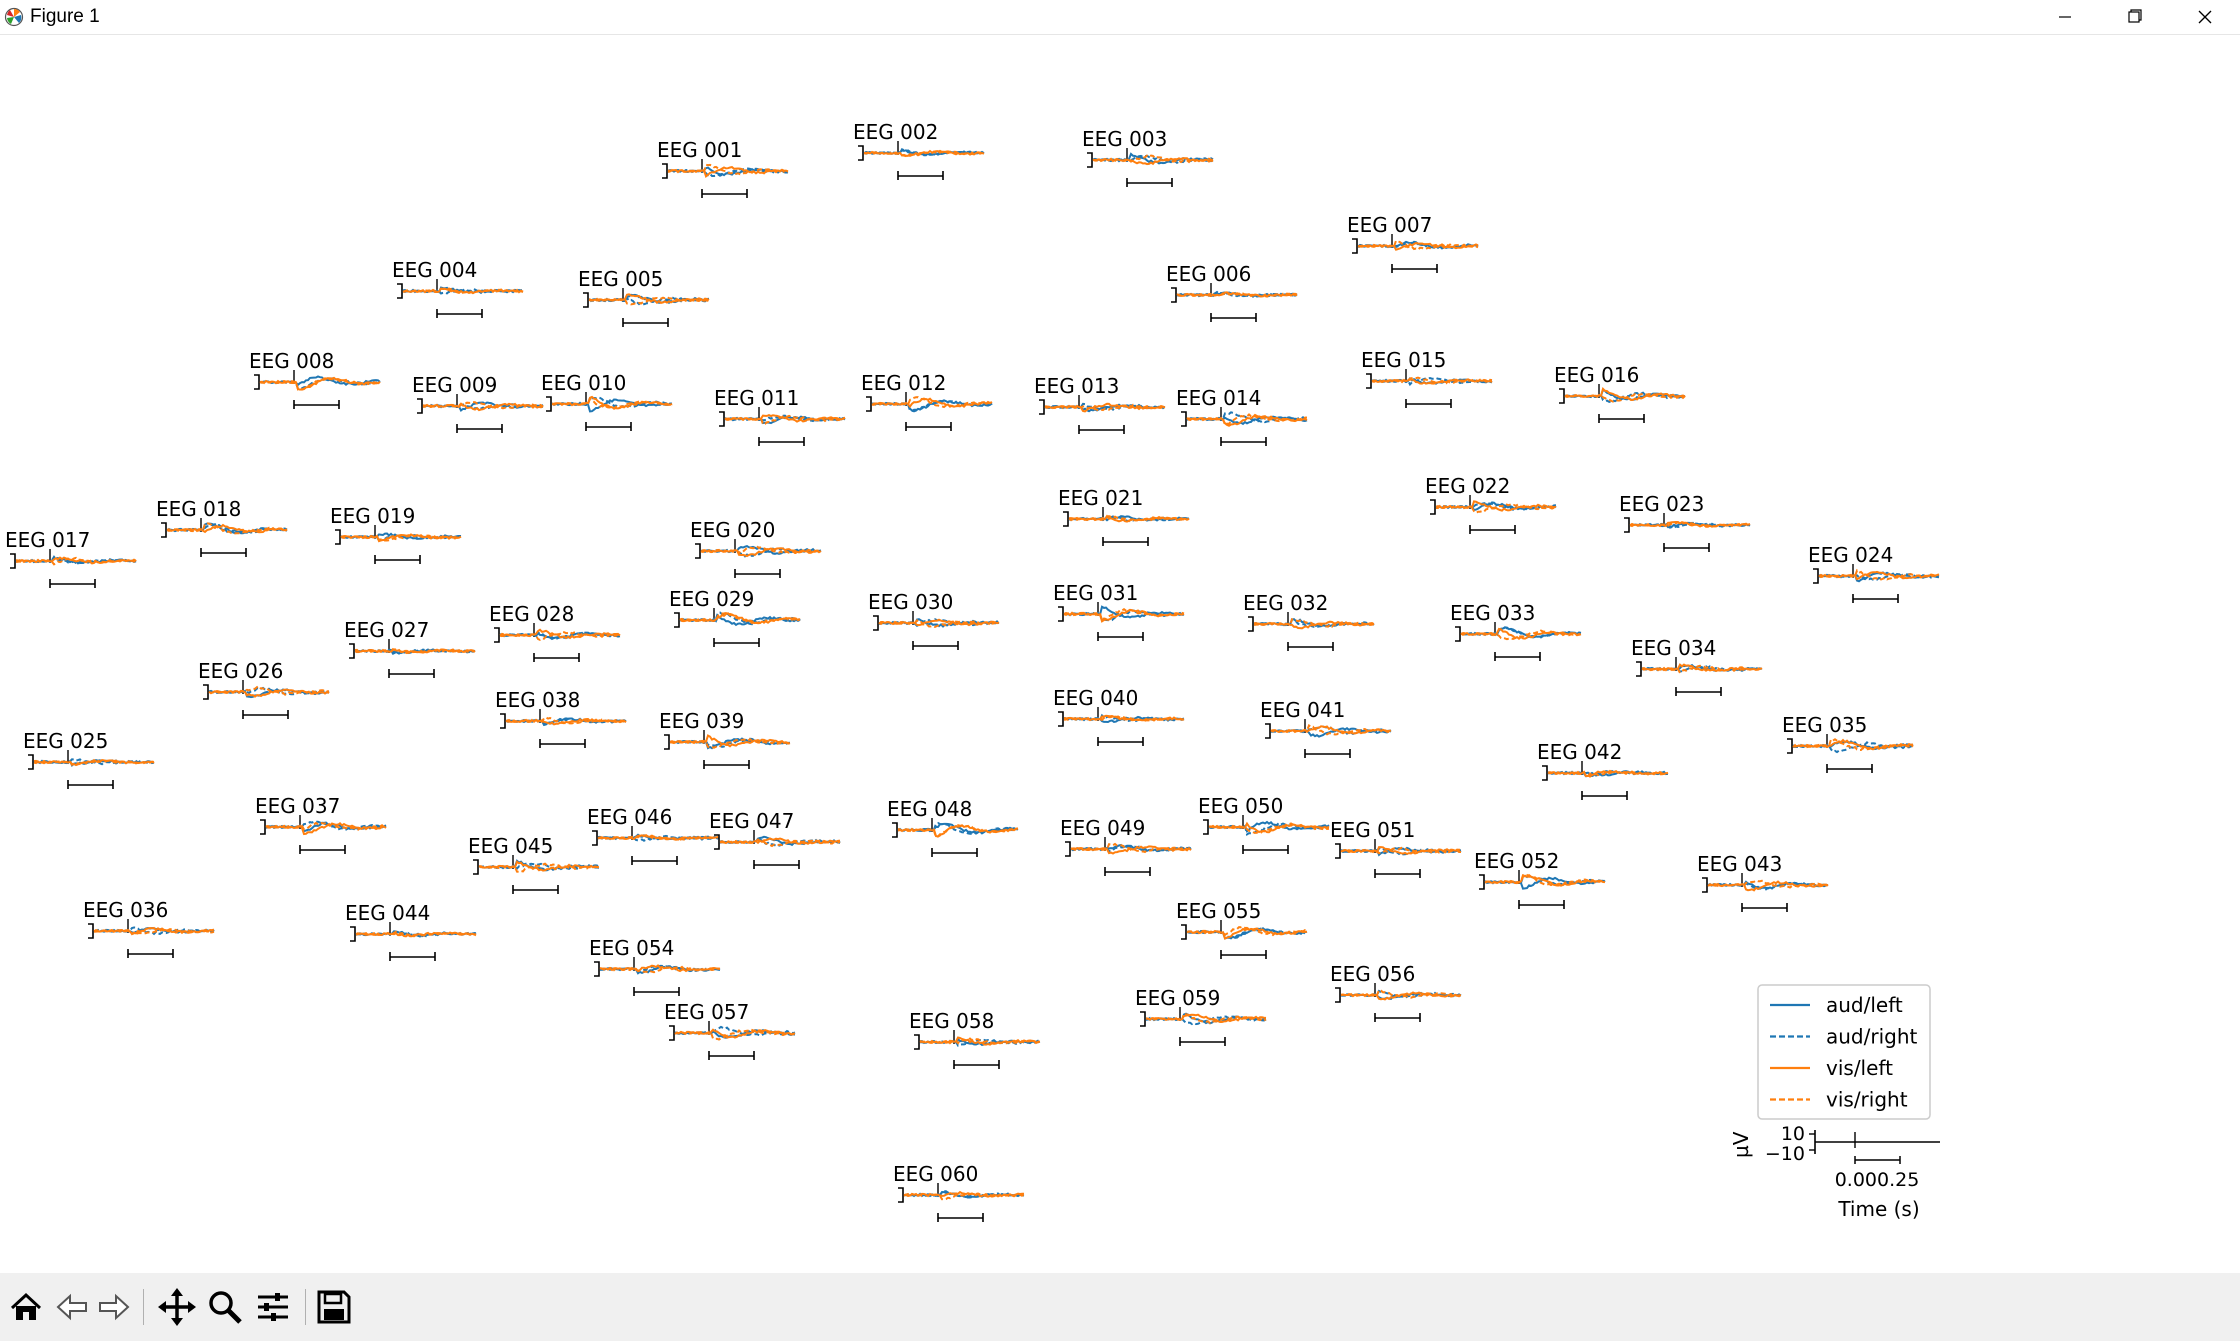 Image resolution: width=2240 pixels, height=1341 pixels. Describe the element at coordinates (1403, 360) in the screenshot. I see `channel-label: EEG 015` at that location.